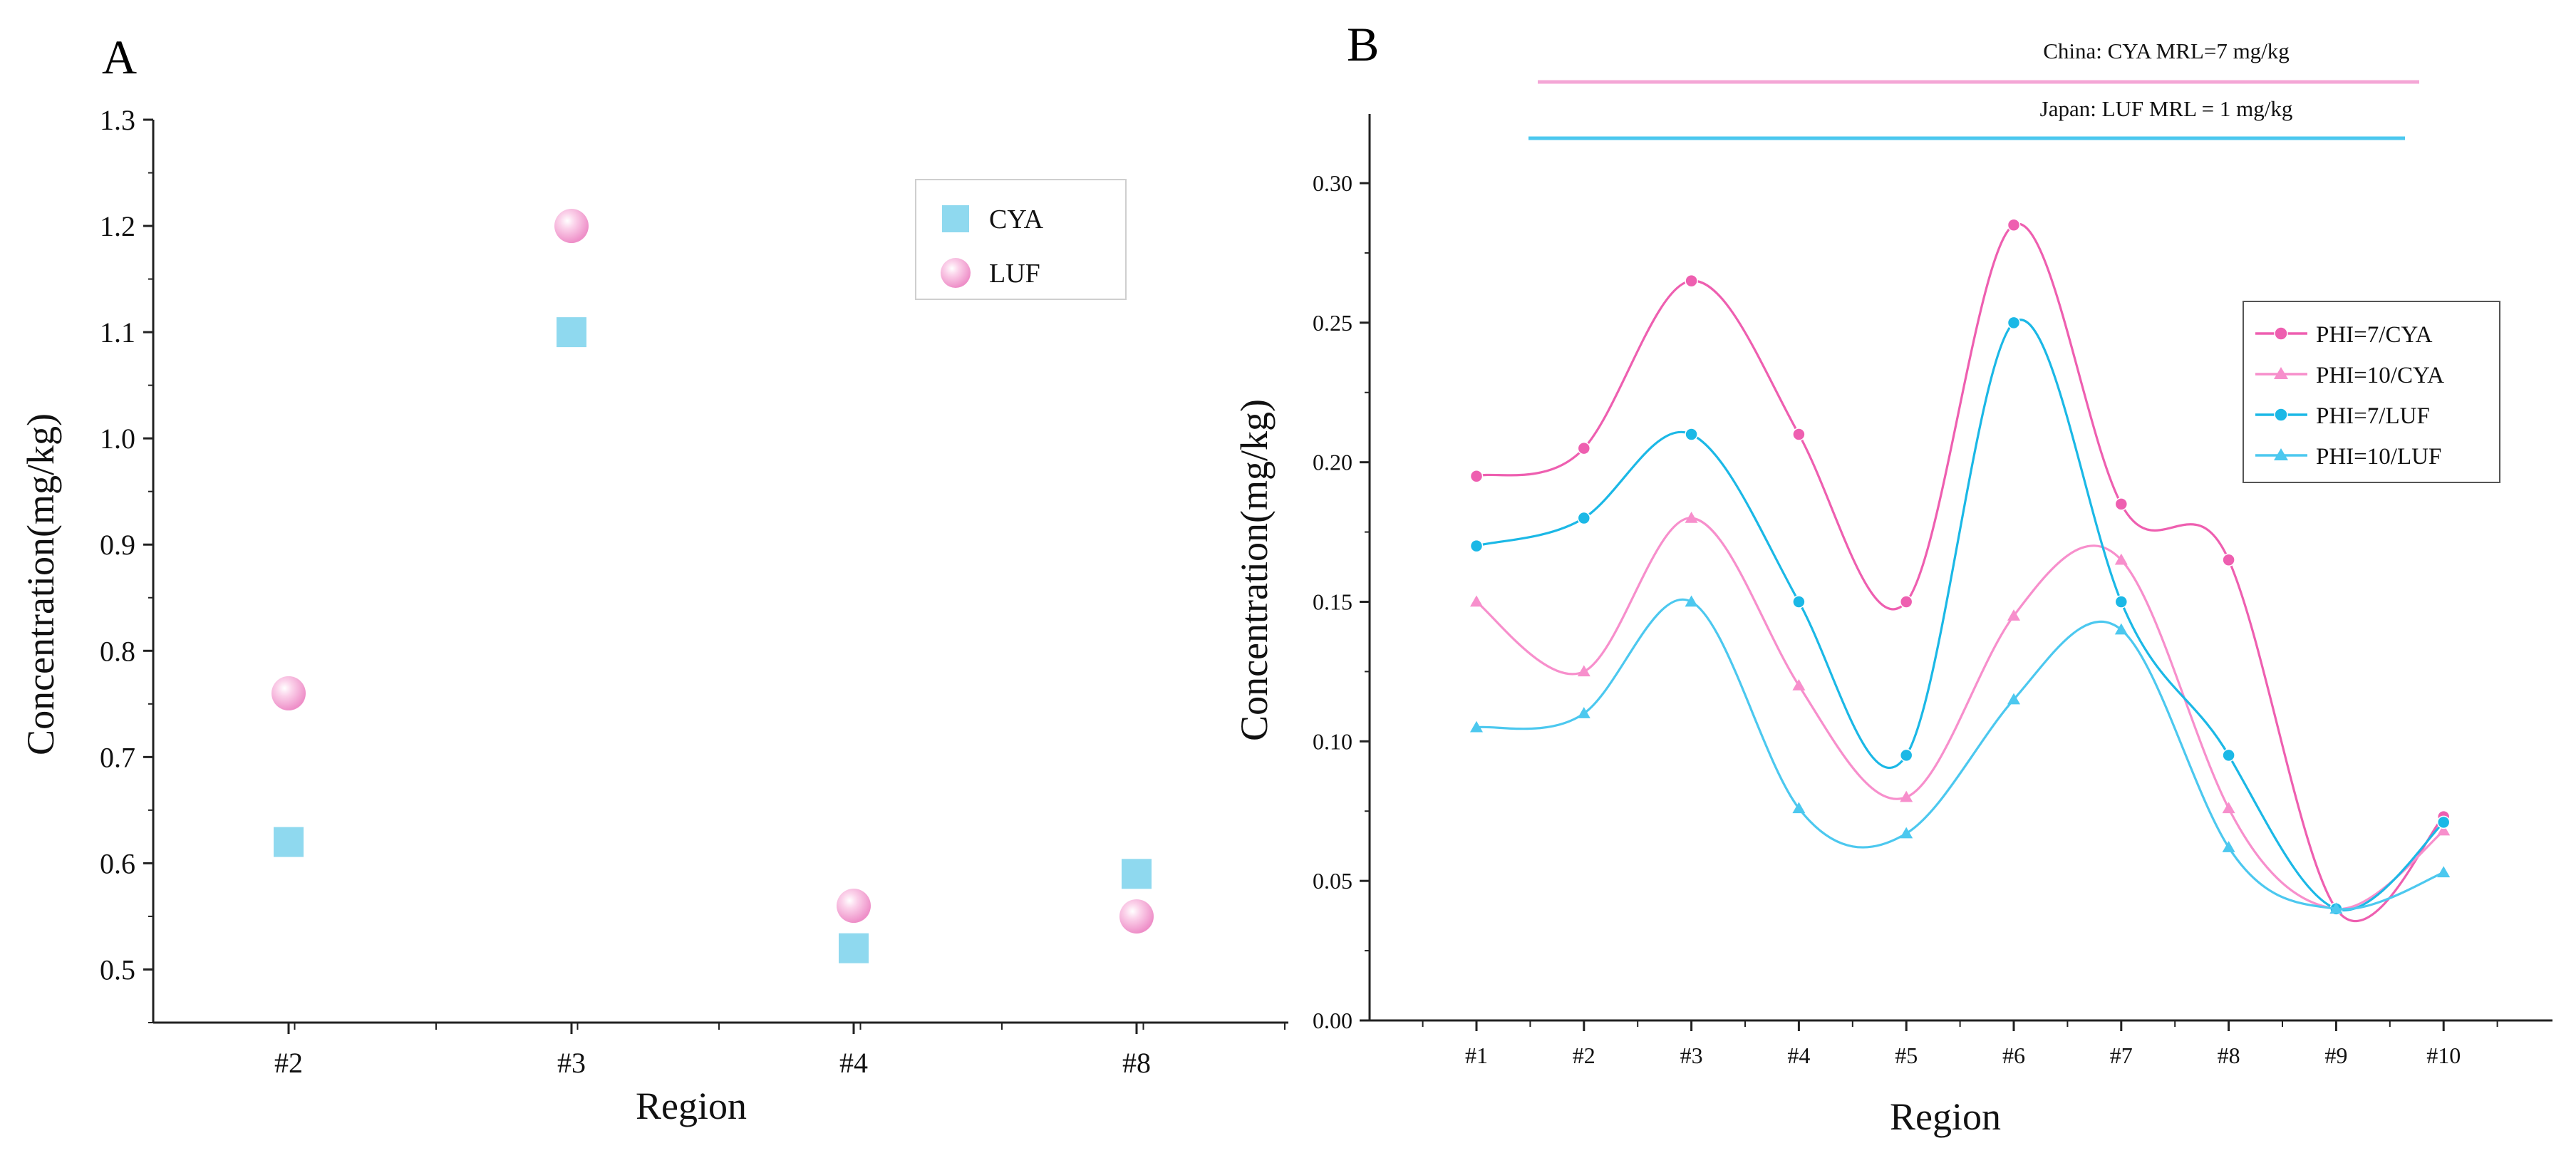 The image size is (2576, 1153). Describe the element at coordinates (2380, 376) in the screenshot. I see `legend-label-phi-10-cya: PHI=10/CYA` at that location.